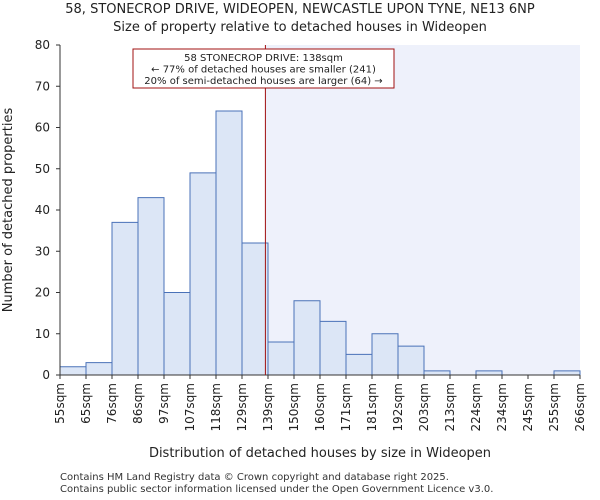 This screenshot has width=600, height=500. Describe the element at coordinates (42, 169) in the screenshot. I see `y-tick-label: 50` at that location.